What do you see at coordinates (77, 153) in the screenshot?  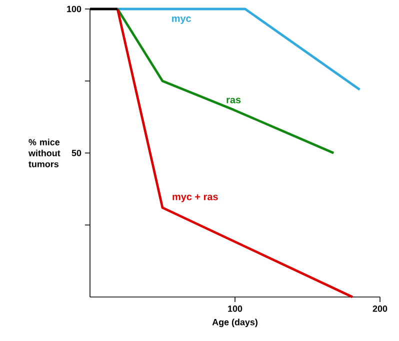 I see `y-tick-label: 50` at bounding box center [77, 153].